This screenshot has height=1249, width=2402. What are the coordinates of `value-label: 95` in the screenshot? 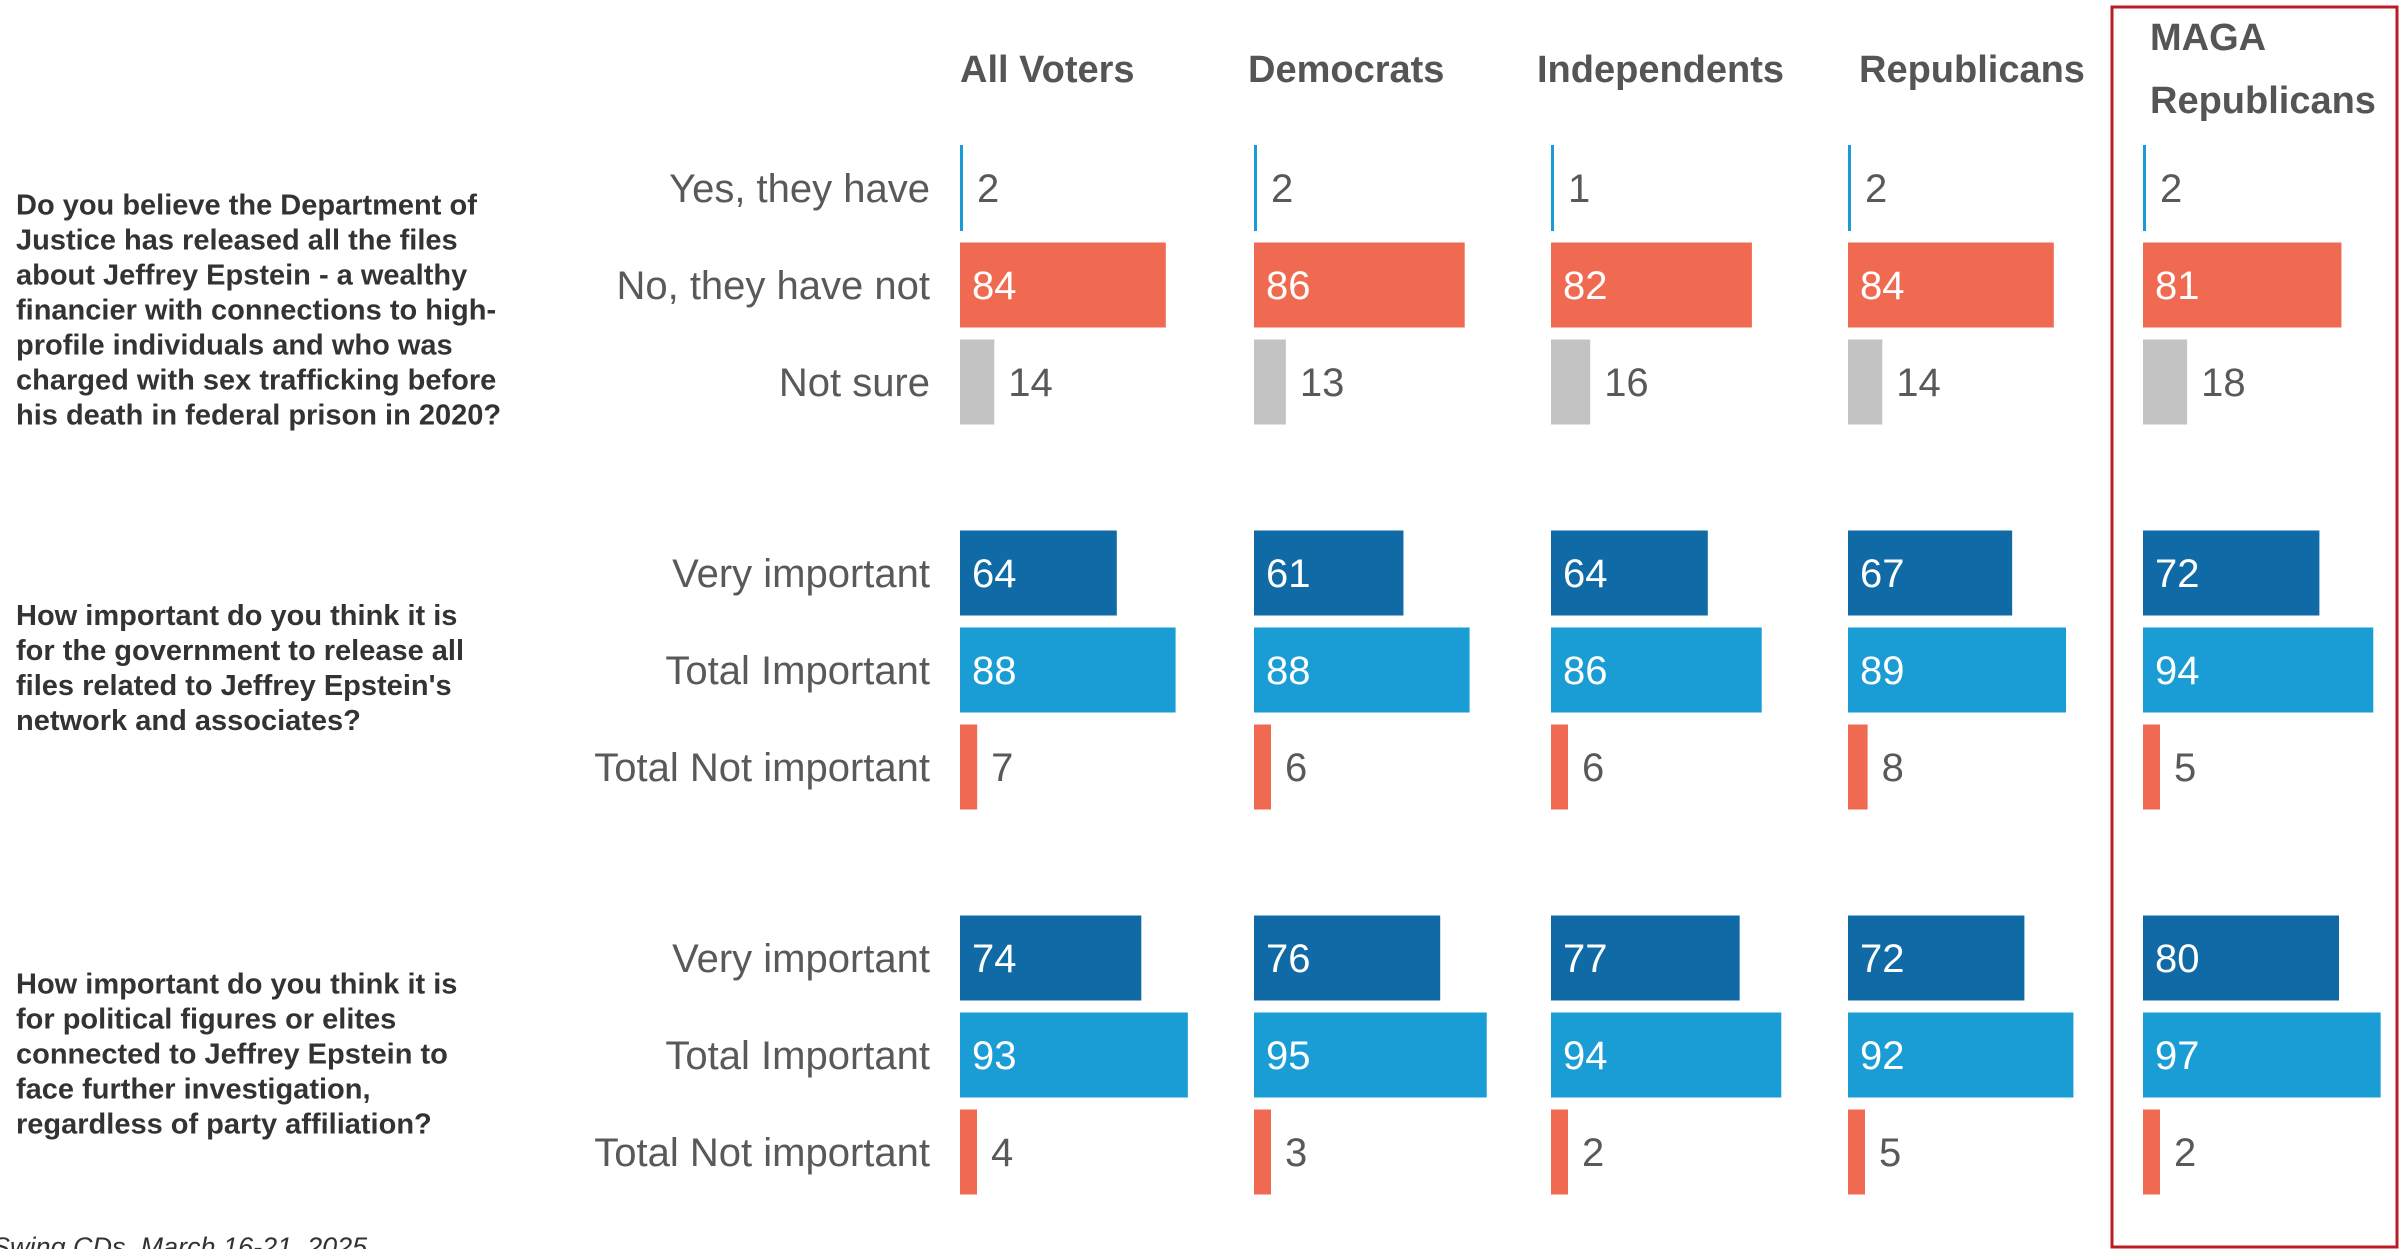 It's located at (1288, 1056).